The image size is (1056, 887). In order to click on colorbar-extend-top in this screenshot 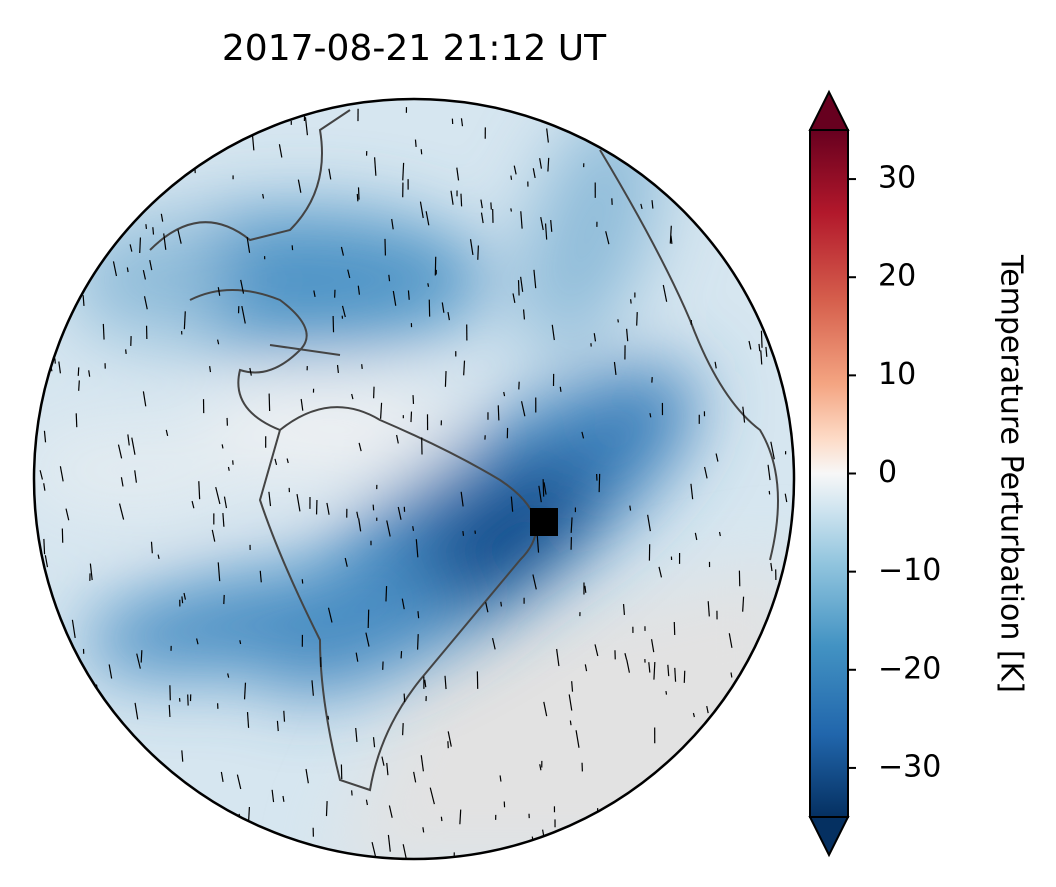, I will do `click(829, 110)`.